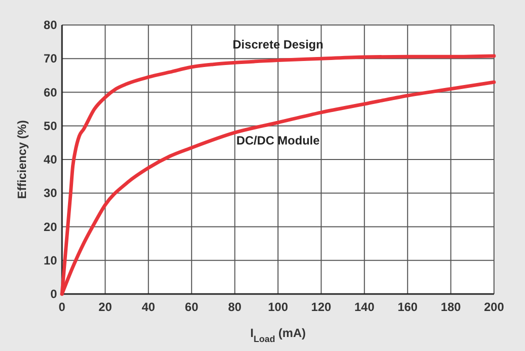  What do you see at coordinates (278, 307) in the screenshot?
I see `x-tick-label: 100` at bounding box center [278, 307].